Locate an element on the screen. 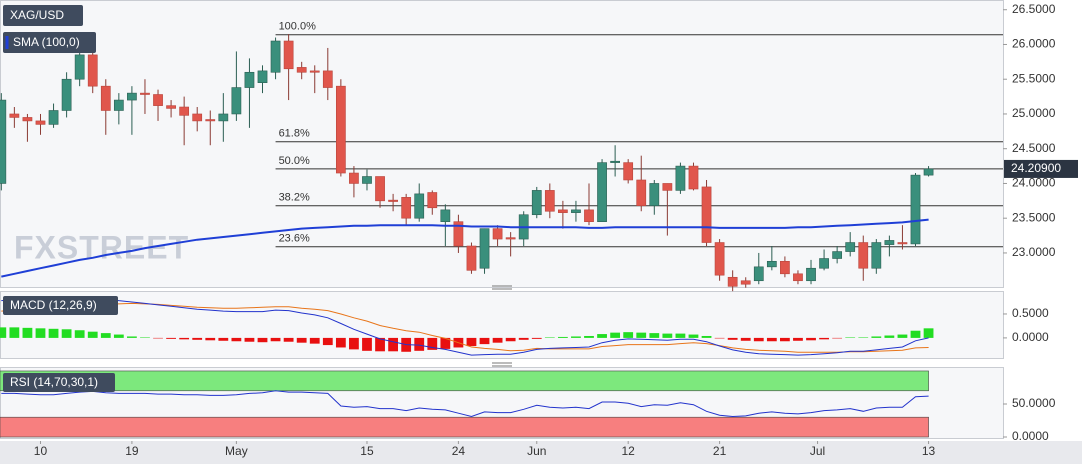 The width and height of the screenshot is (1082, 464). y-tick-label: 26.5000 is located at coordinates (1034, 9).